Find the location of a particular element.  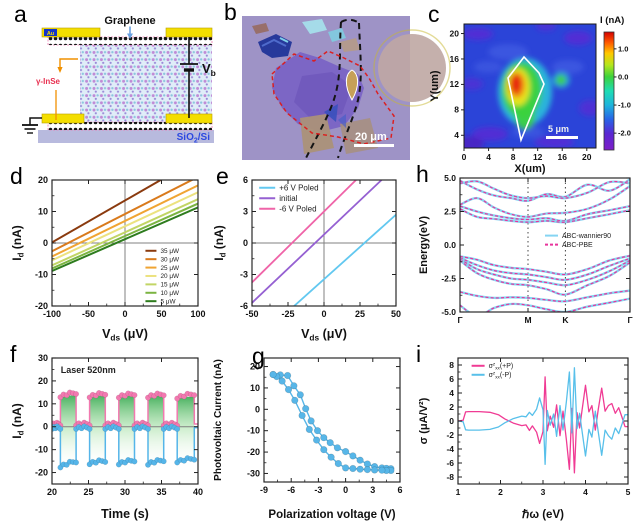

inse-pointer-arrowhead is located at coordinates (60, 70).